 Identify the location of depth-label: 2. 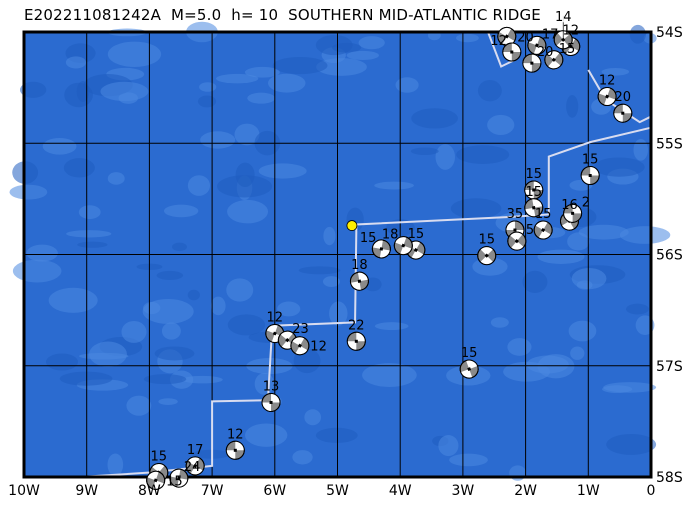
(586, 202).